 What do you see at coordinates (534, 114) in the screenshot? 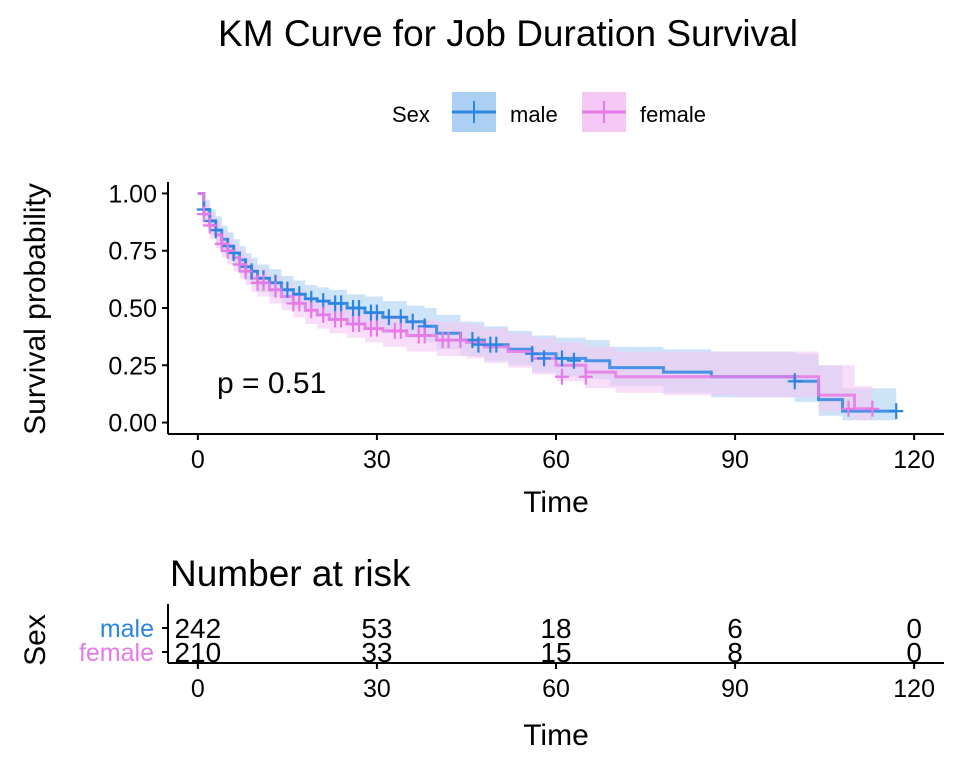
I see `legend-label-male: male` at bounding box center [534, 114].